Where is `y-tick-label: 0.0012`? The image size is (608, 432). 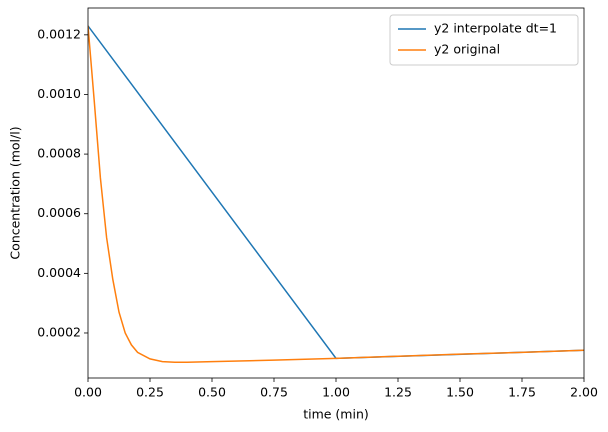
y-tick-label: 0.0012 is located at coordinates (59, 33).